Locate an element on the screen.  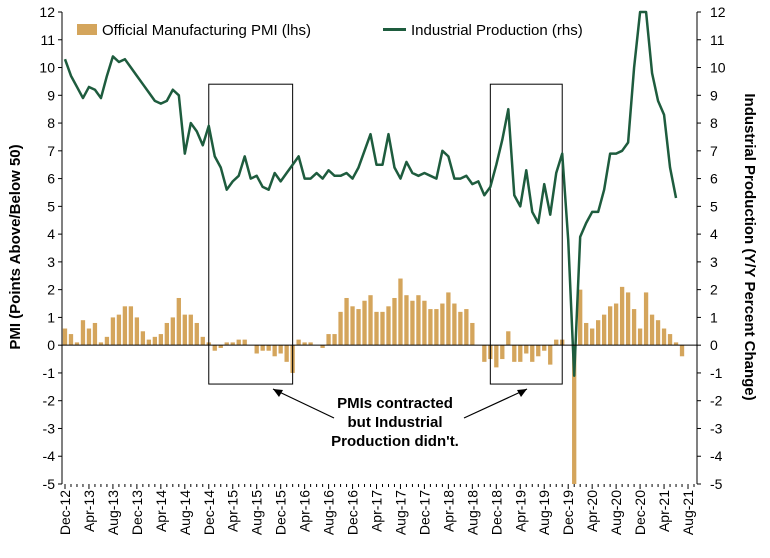
x-tick-label: Dec-18 is located at coordinates (496, 512).